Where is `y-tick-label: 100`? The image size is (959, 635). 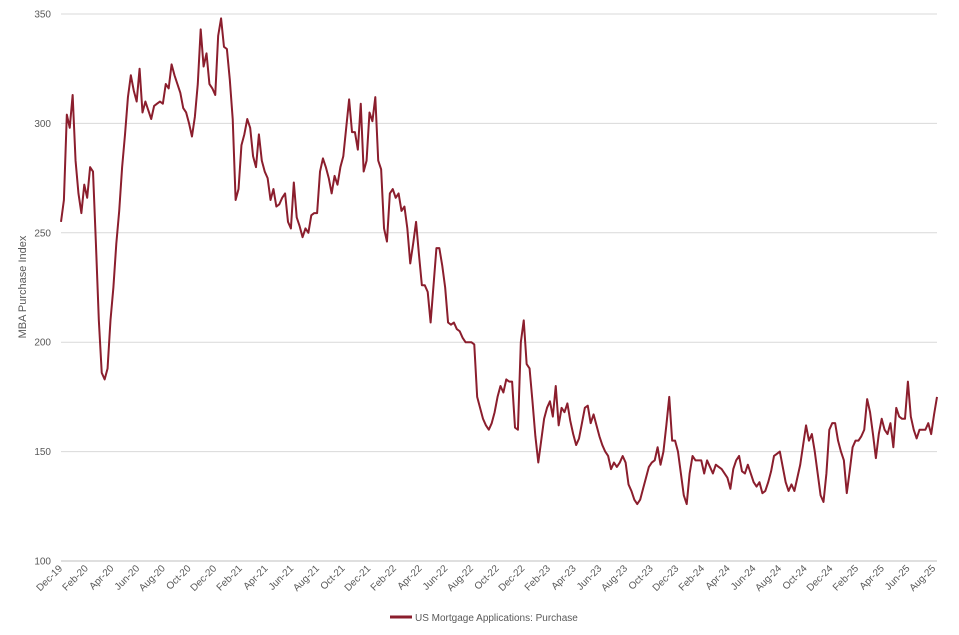
y-tick-label: 100 is located at coordinates (42, 562).